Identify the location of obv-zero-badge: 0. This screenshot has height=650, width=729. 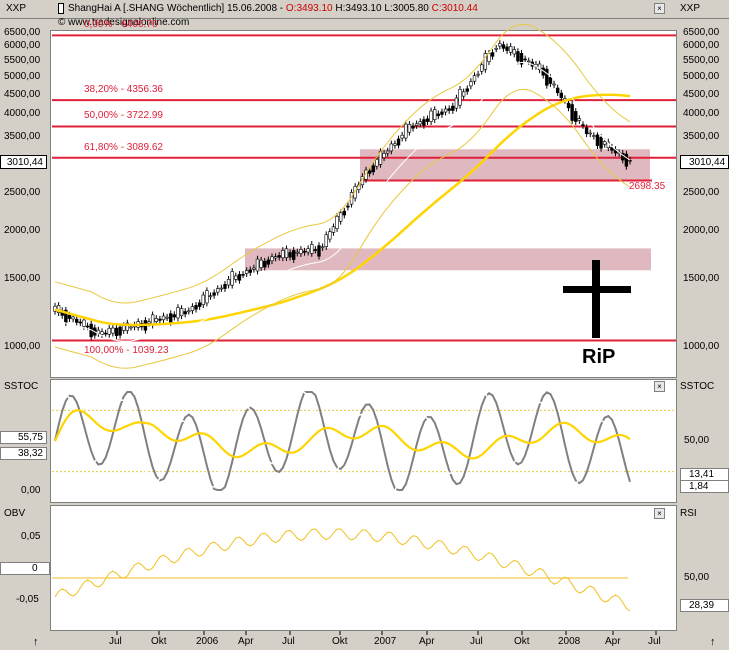
(25, 568).